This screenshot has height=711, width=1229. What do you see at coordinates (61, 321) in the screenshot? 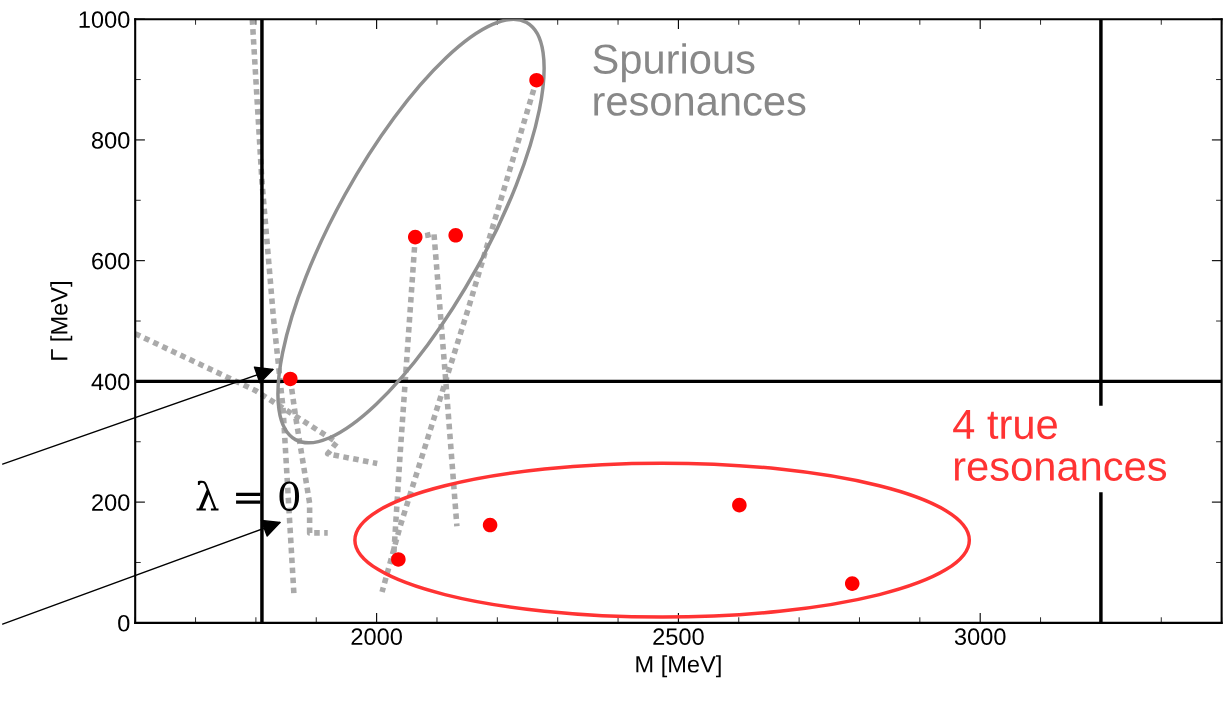
I see `y-axis-title: Γ [MeV]` at bounding box center [61, 321].